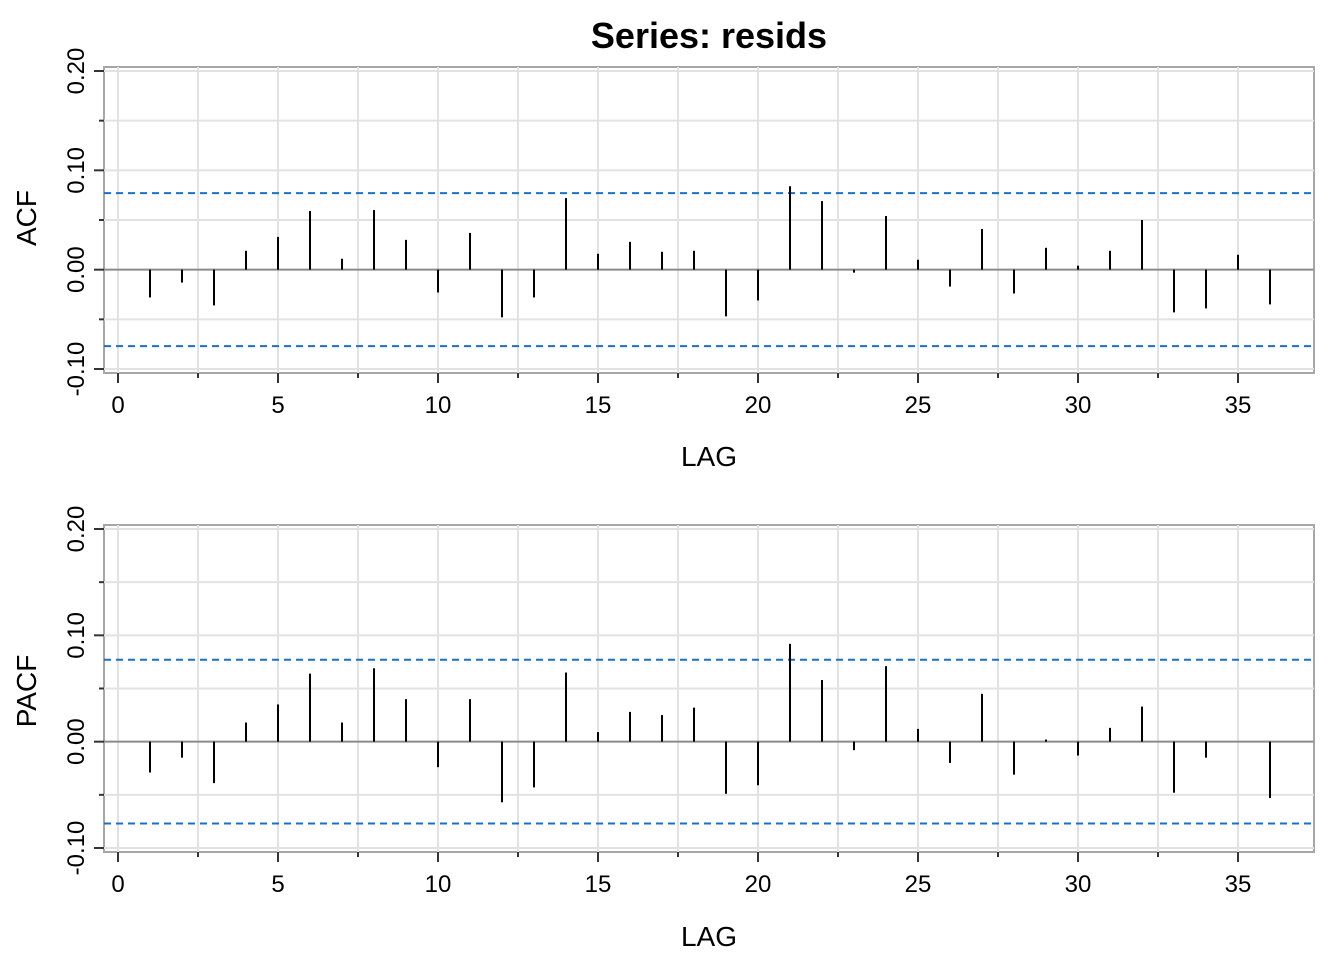 Image resolution: width=1344 pixels, height=960 pixels. Describe the element at coordinates (709, 456) in the screenshot. I see `acf-x-axis-title: LAG` at that location.